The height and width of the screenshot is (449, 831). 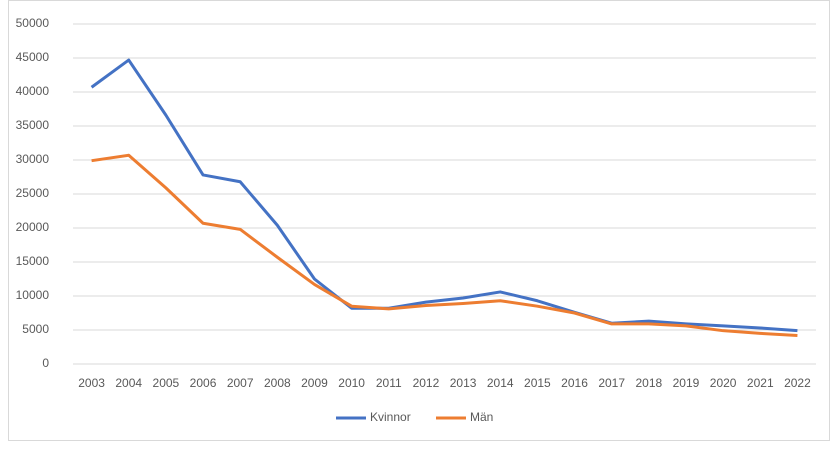 What do you see at coordinates (33, 227) in the screenshot?
I see `y-tick-label: 20000` at bounding box center [33, 227].